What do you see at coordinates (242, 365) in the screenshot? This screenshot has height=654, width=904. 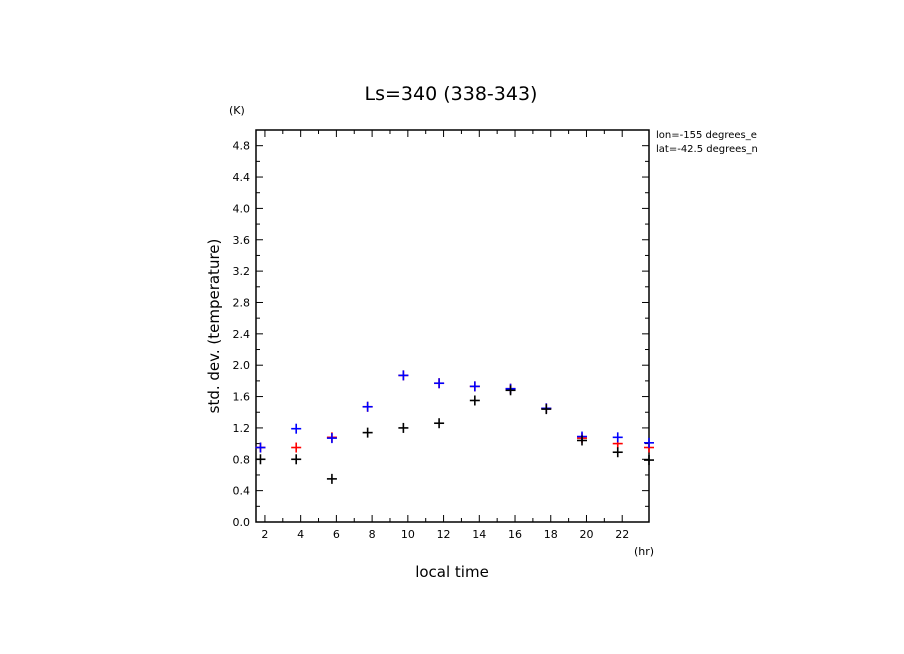 I see `y-tick-label: 2.0` at bounding box center [242, 365].